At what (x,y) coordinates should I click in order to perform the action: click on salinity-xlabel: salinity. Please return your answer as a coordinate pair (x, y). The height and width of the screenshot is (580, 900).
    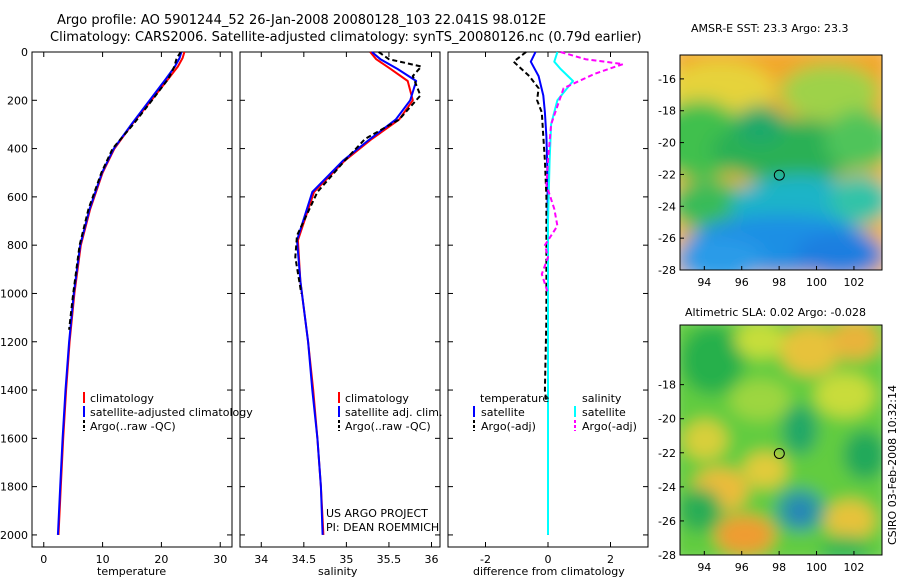
    Looking at the image, I should click on (338, 571).